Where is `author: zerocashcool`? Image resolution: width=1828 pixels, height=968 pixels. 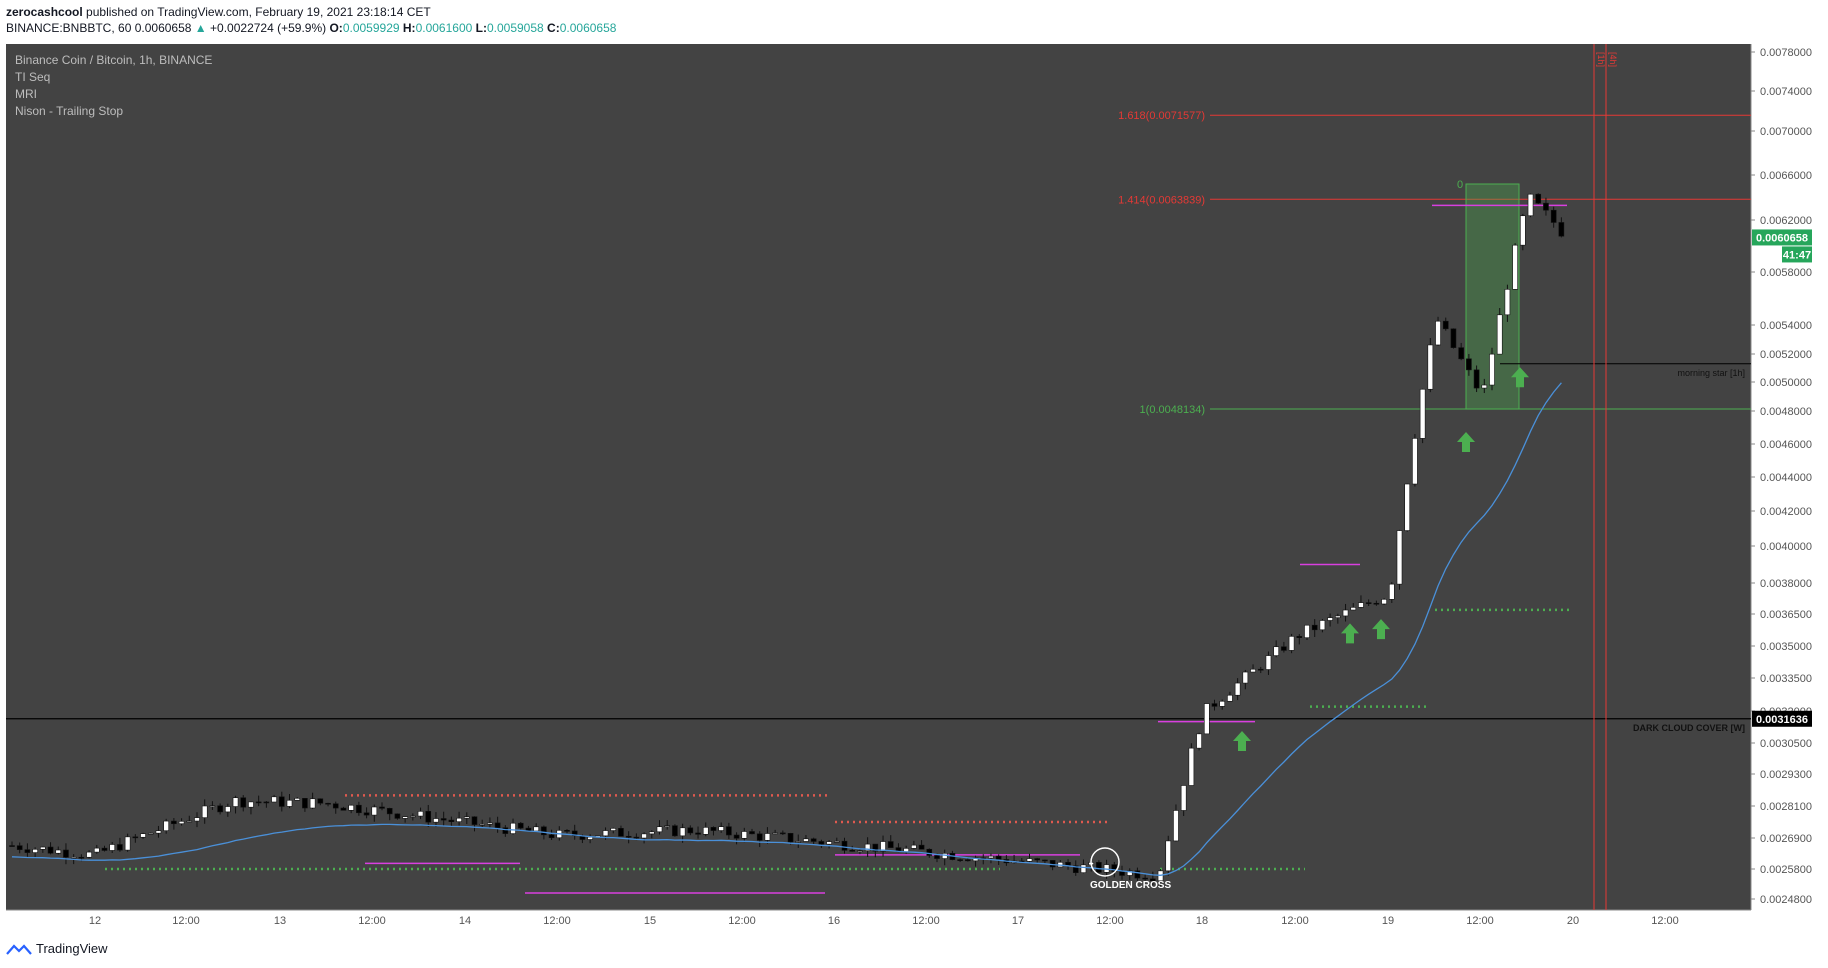
author: zerocashcool is located at coordinates (44, 12).